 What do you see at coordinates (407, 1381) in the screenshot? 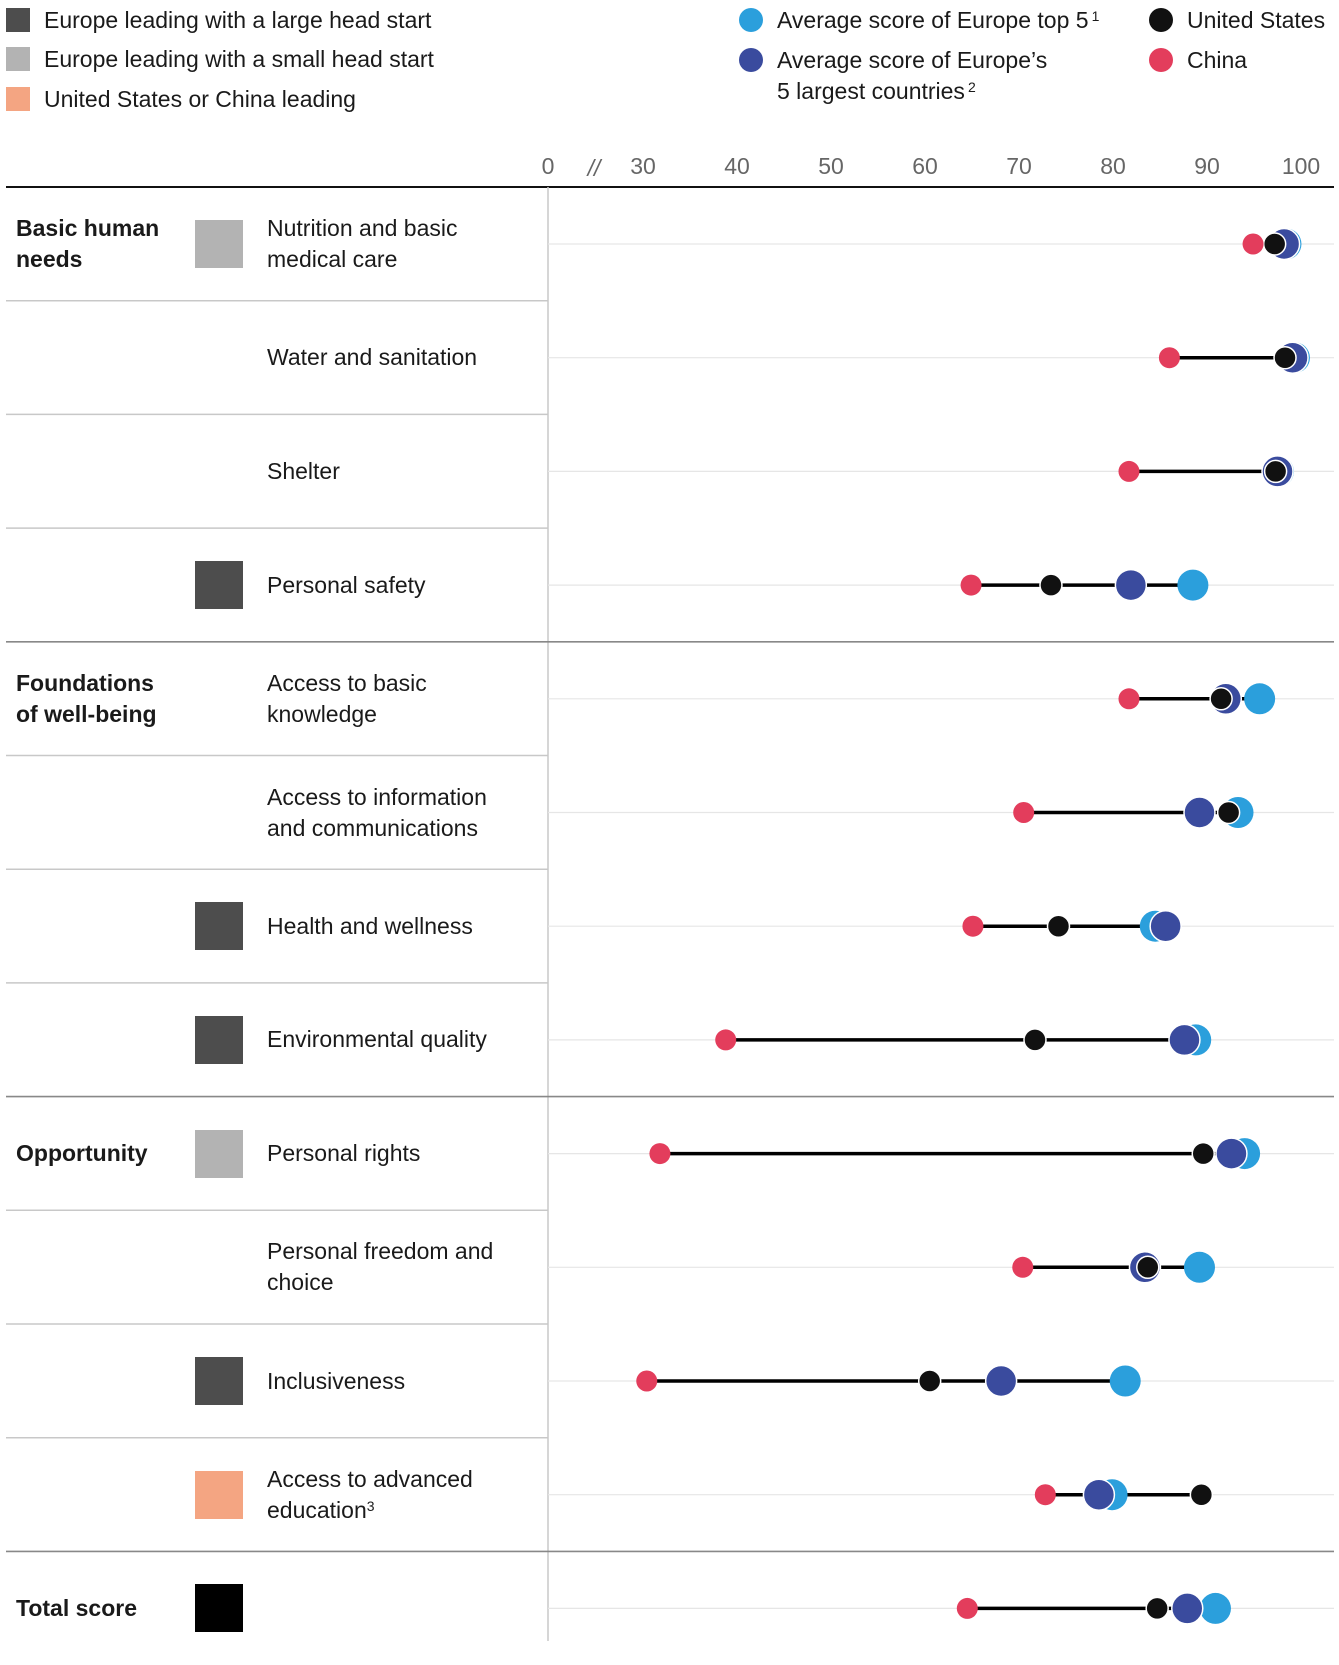
I see `subcategory-label: Inclusiveness` at bounding box center [407, 1381].